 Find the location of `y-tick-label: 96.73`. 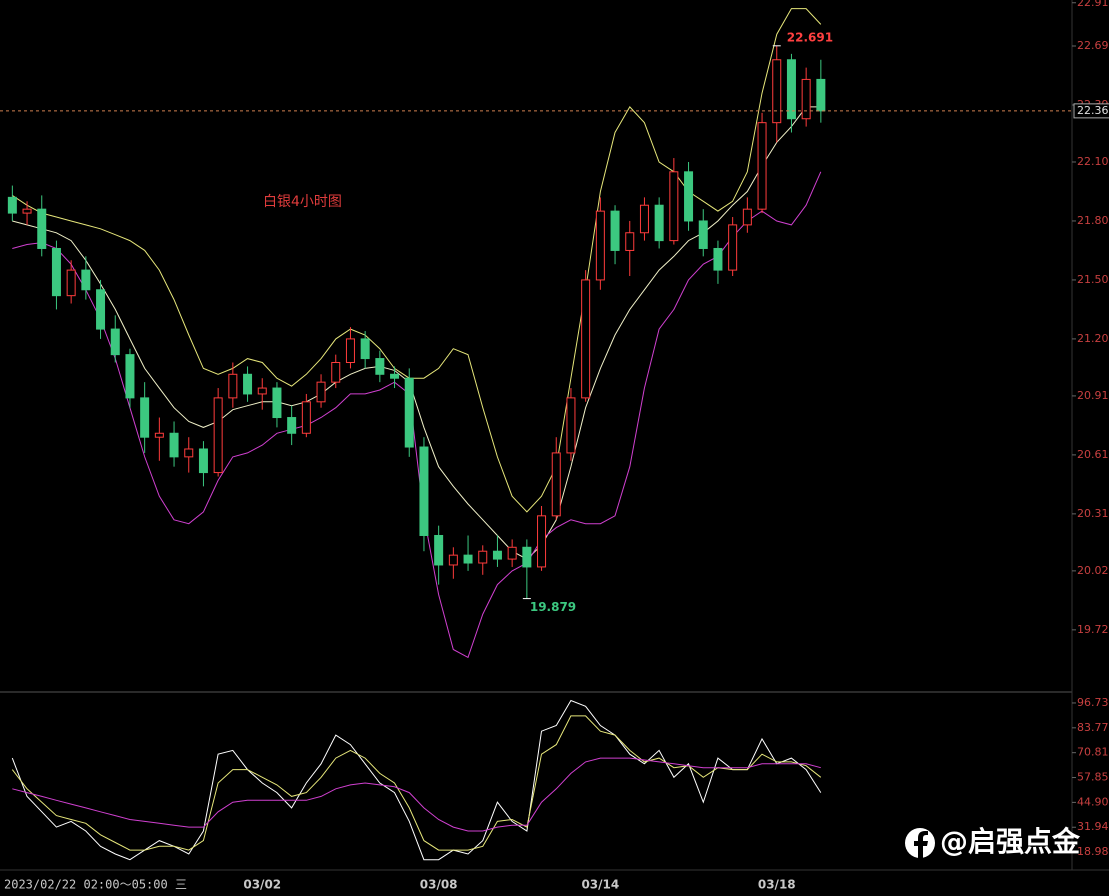

y-tick-label: 96.73 is located at coordinates (1093, 702).